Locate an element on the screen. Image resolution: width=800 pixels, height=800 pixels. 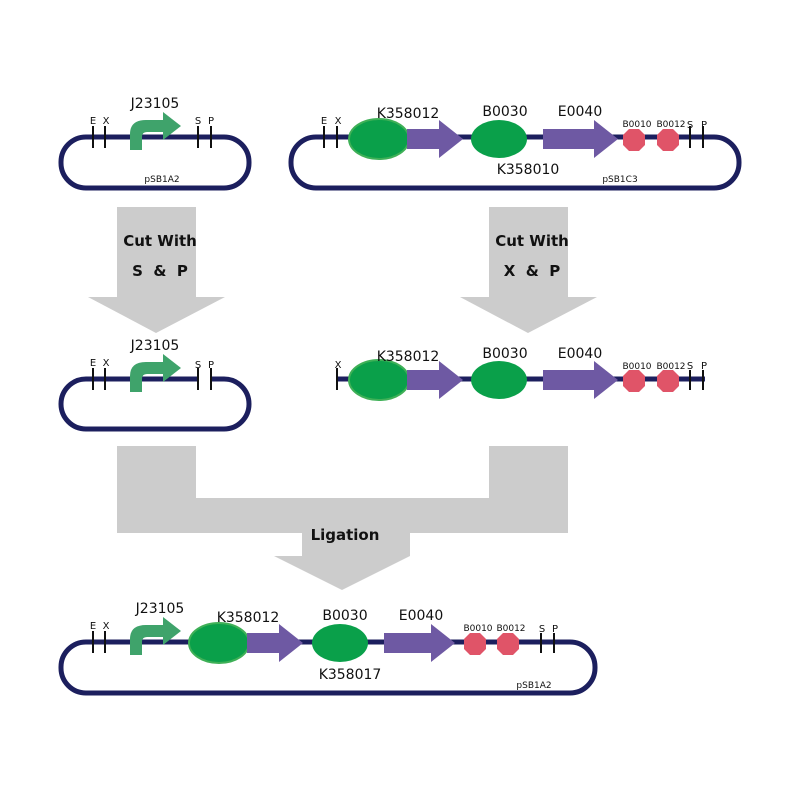
composite-label: K358017 is located at coordinates (350, 675).